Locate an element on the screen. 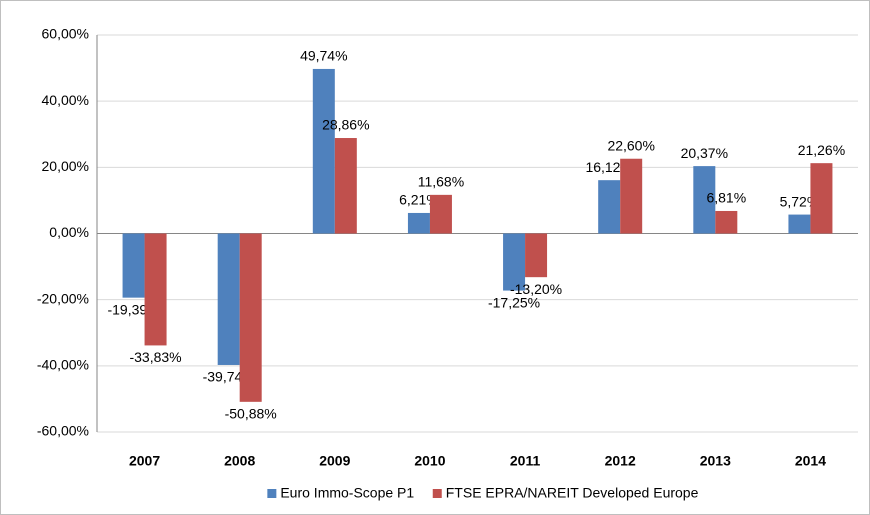 The width and height of the screenshot is (870, 515). x-tick-label: 2010 is located at coordinates (429, 461).